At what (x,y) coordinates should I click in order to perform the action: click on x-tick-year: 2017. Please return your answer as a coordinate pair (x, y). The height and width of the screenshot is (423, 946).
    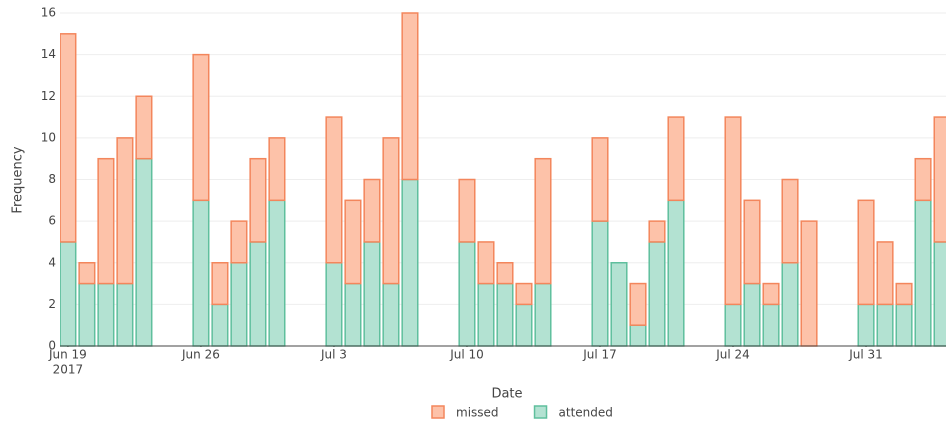
    Looking at the image, I should click on (68, 370).